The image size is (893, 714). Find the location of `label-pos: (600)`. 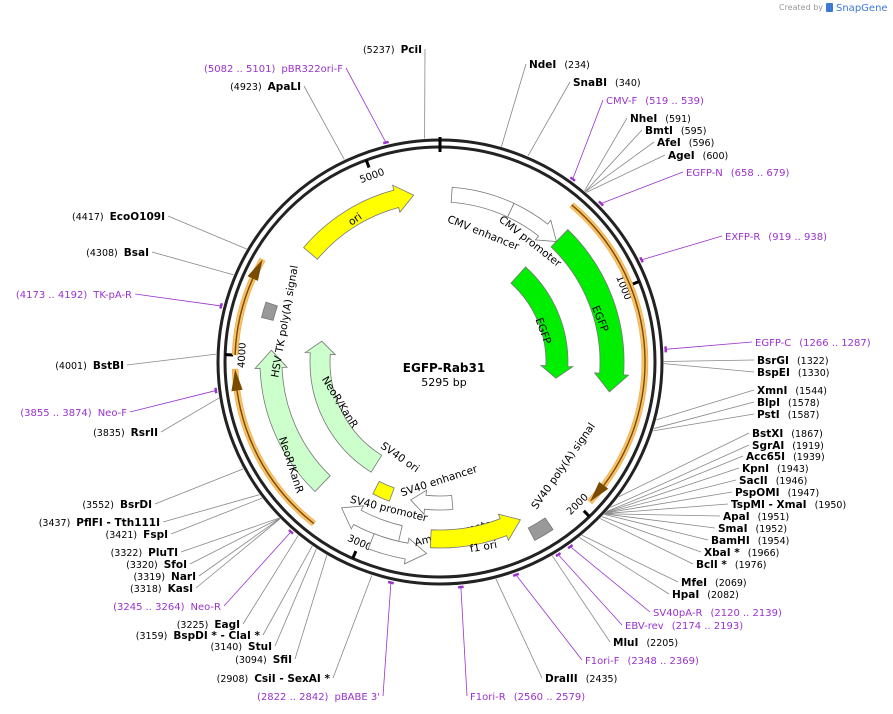

label-pos: (600) is located at coordinates (716, 156).